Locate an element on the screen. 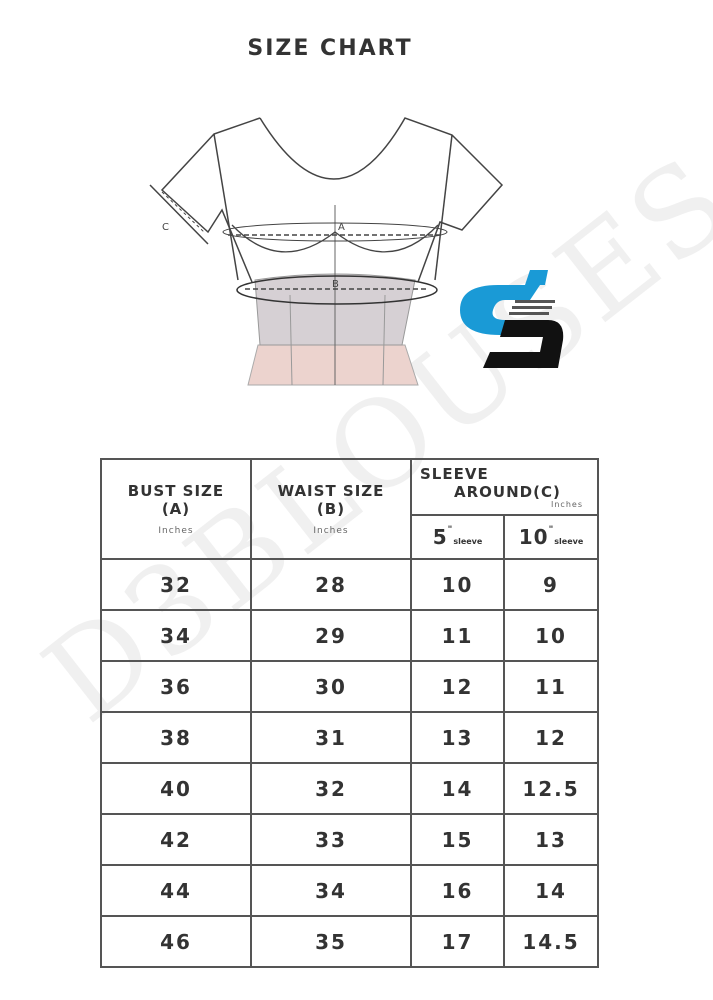 This screenshot has width=713, height=1000. cell-sleeve-10: 10 is located at coordinates (551, 635).